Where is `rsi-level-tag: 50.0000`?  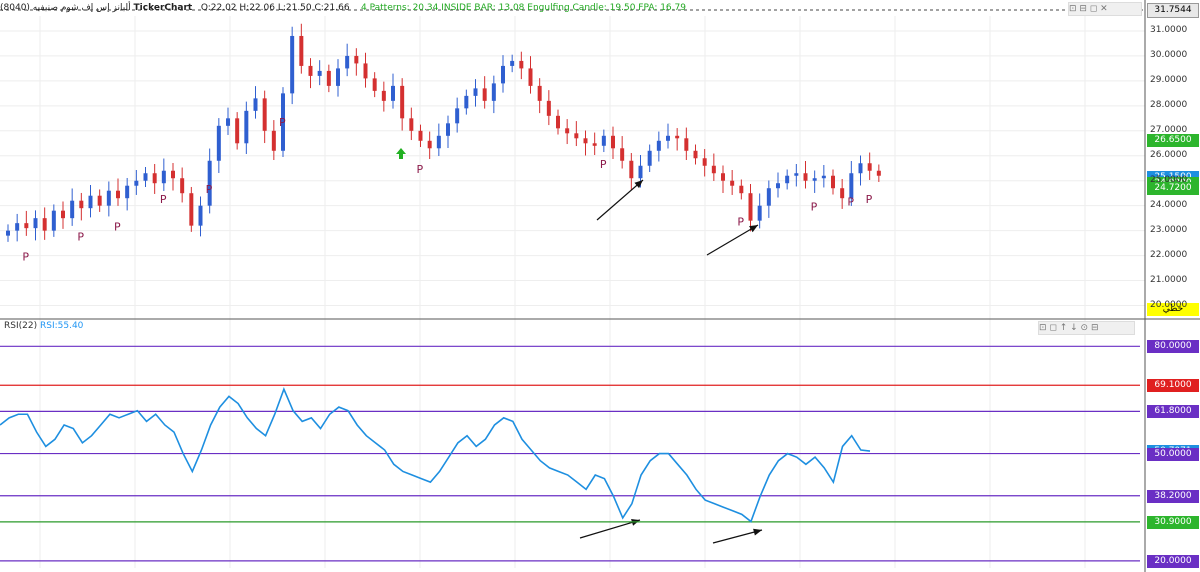 rsi-level-tag: 50.0000 is located at coordinates (1173, 454).